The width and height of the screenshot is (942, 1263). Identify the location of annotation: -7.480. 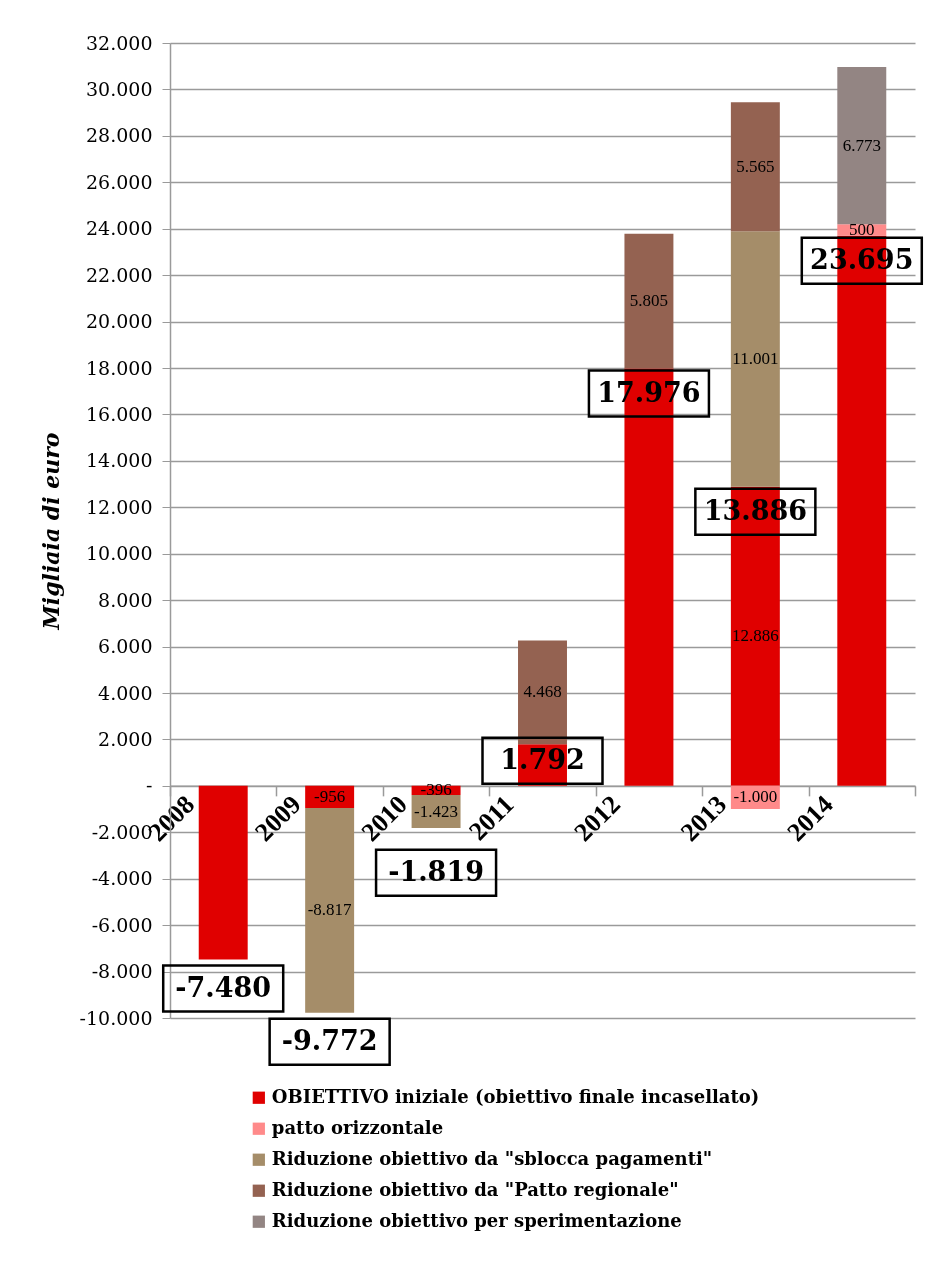
(223, 987).